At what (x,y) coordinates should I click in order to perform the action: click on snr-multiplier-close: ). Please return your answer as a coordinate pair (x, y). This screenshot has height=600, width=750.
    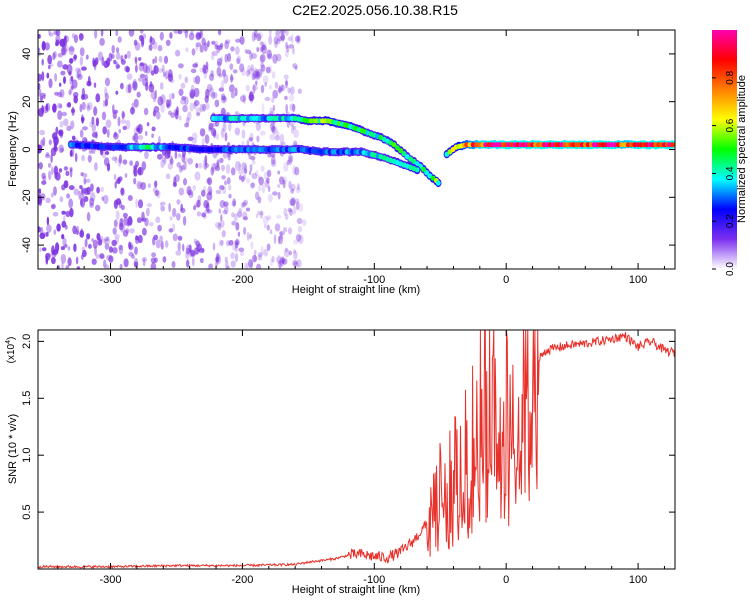
    Looking at the image, I should click on (11, 338).